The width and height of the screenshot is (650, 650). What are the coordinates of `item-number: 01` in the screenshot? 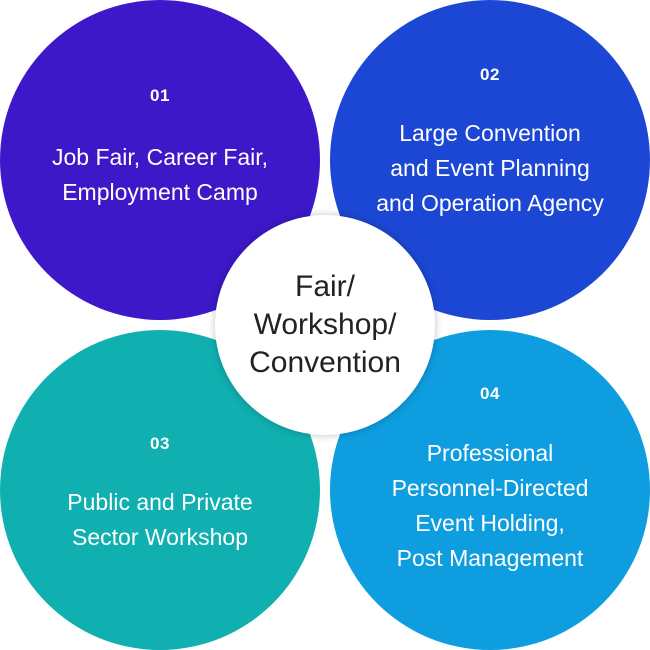 It's located at (160, 95).